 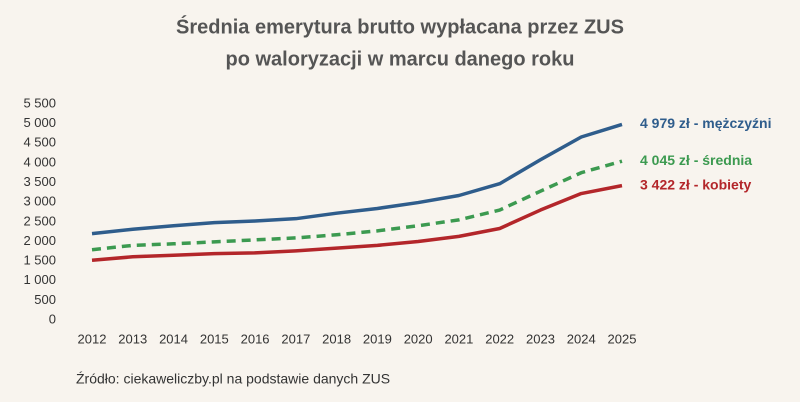 I want to click on y-tick-label: 2 500, so click(x=39, y=220).